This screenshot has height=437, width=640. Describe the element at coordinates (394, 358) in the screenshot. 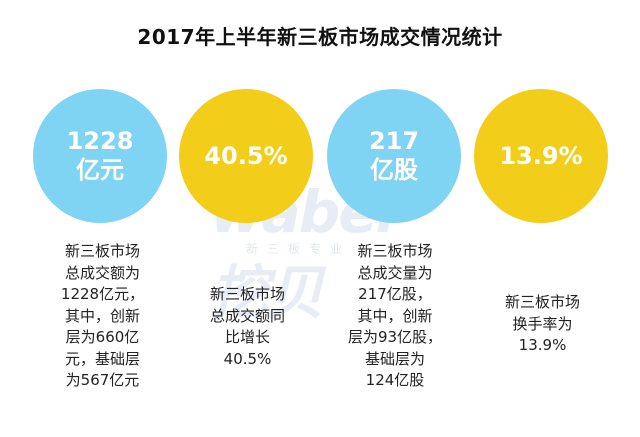

I see `desc-line: 基础层为` at that location.